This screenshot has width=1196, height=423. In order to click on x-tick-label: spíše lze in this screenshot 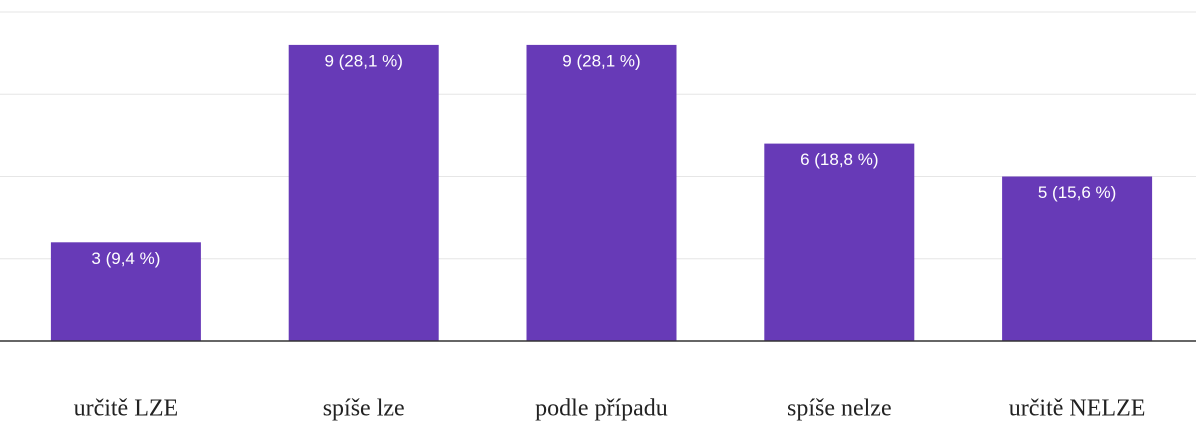, I will do `click(364, 409)`.